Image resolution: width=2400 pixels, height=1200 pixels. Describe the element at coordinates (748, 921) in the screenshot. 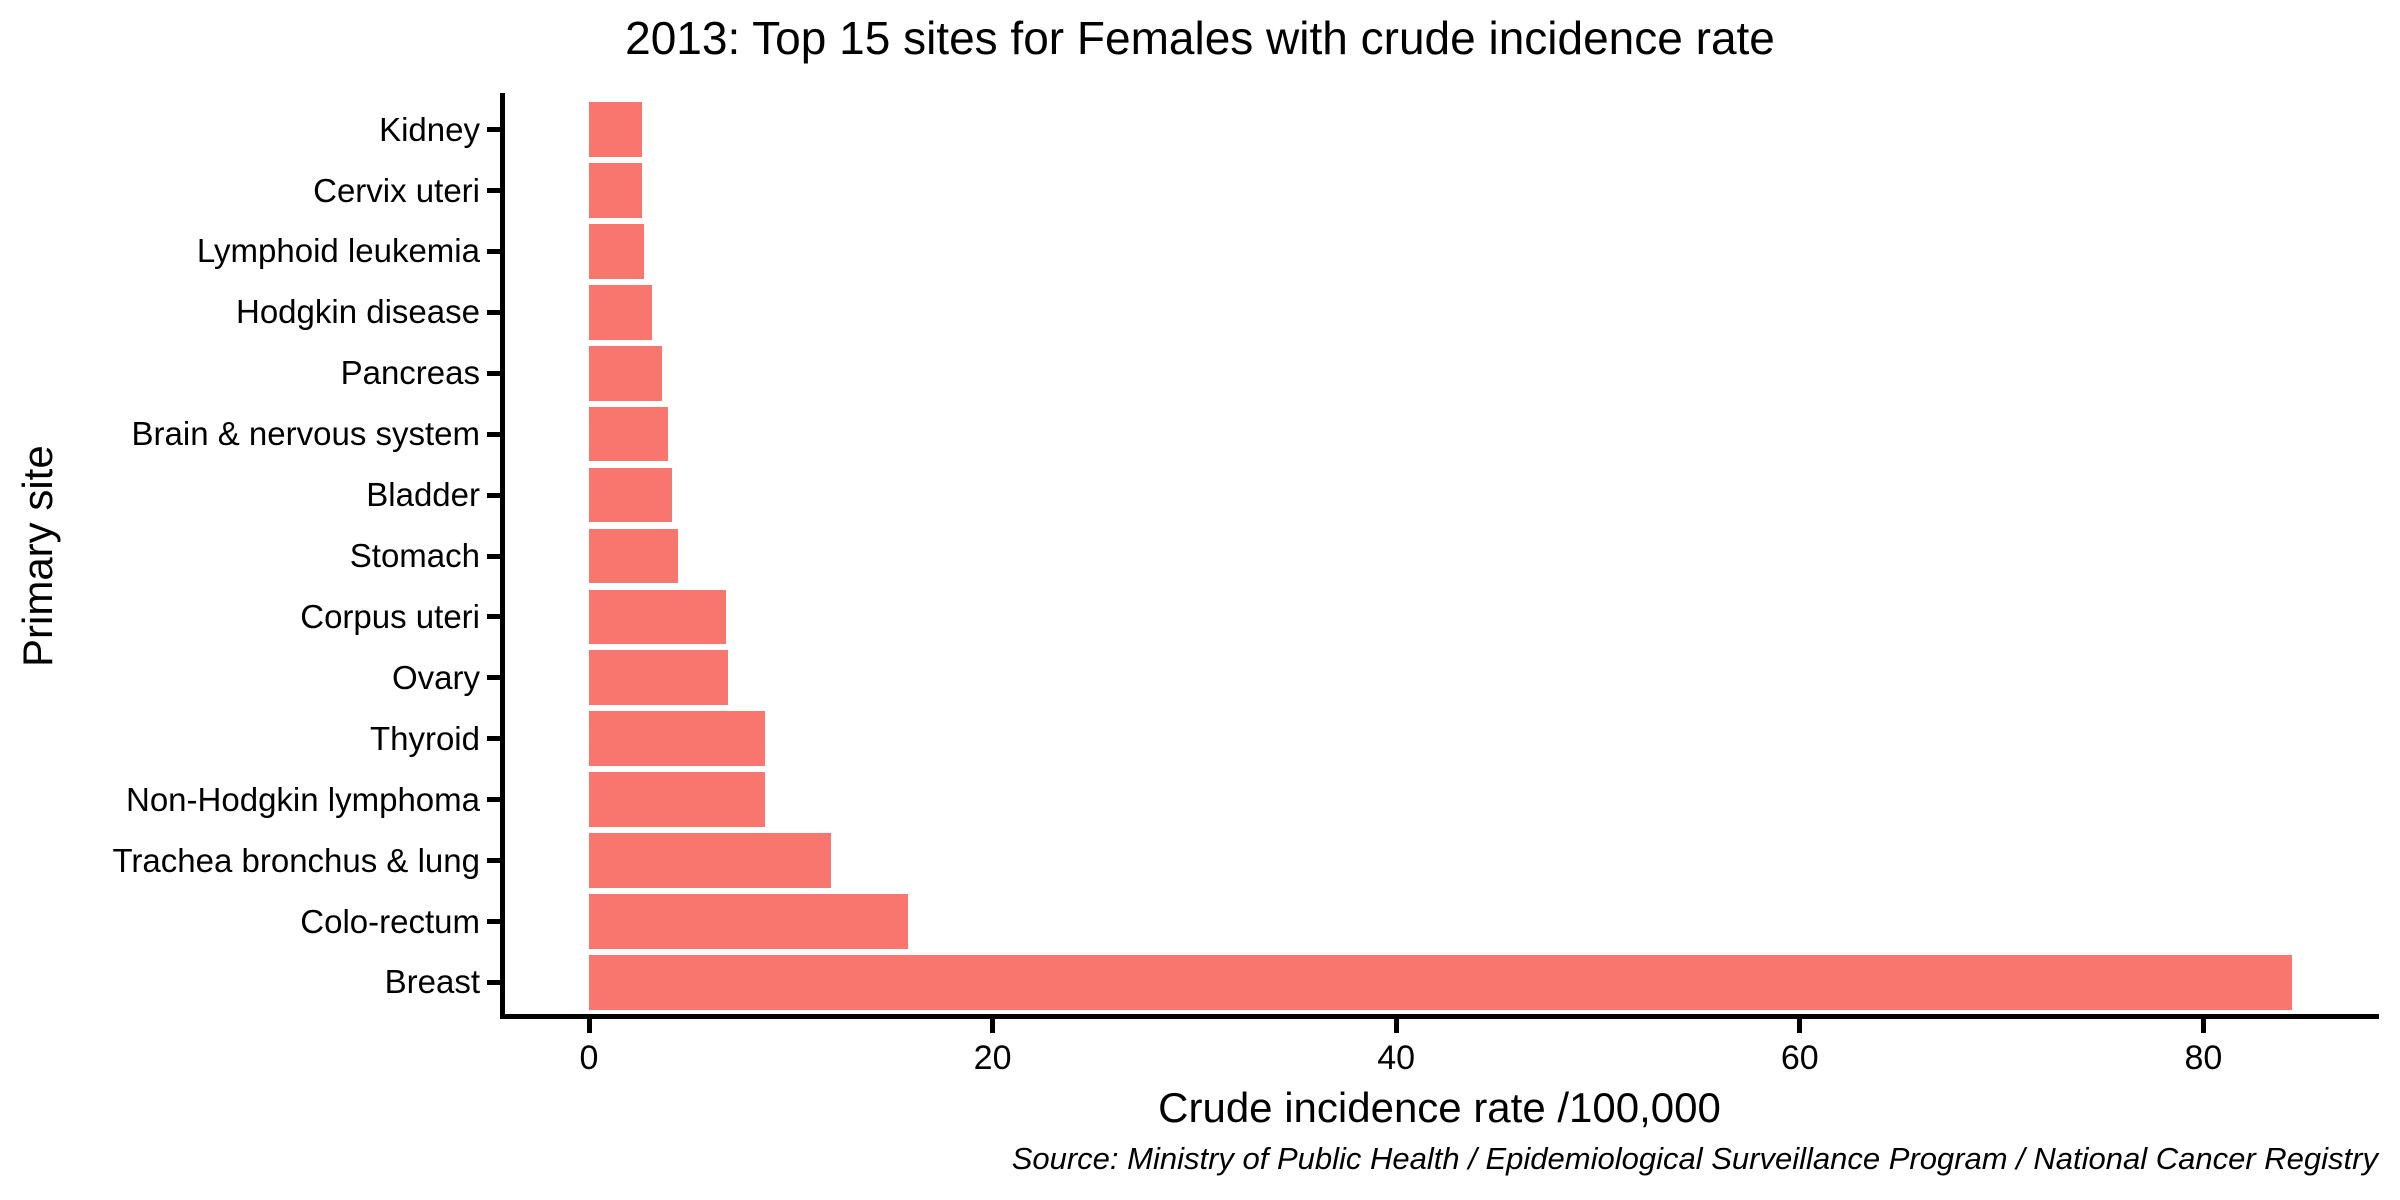

I see `bar-colo-rectum` at that location.